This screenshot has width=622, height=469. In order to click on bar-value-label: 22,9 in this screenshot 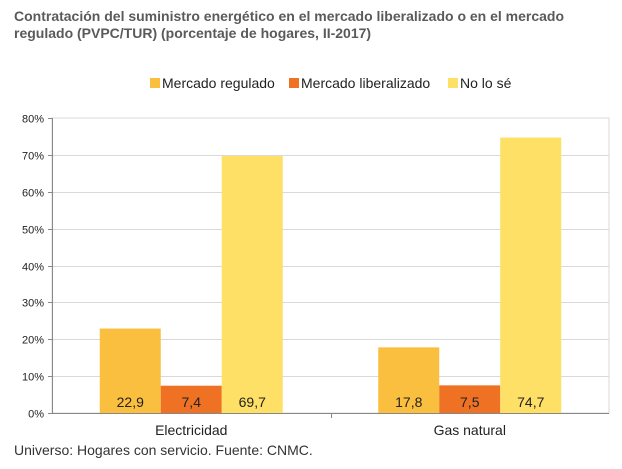, I will do `click(130, 402)`.